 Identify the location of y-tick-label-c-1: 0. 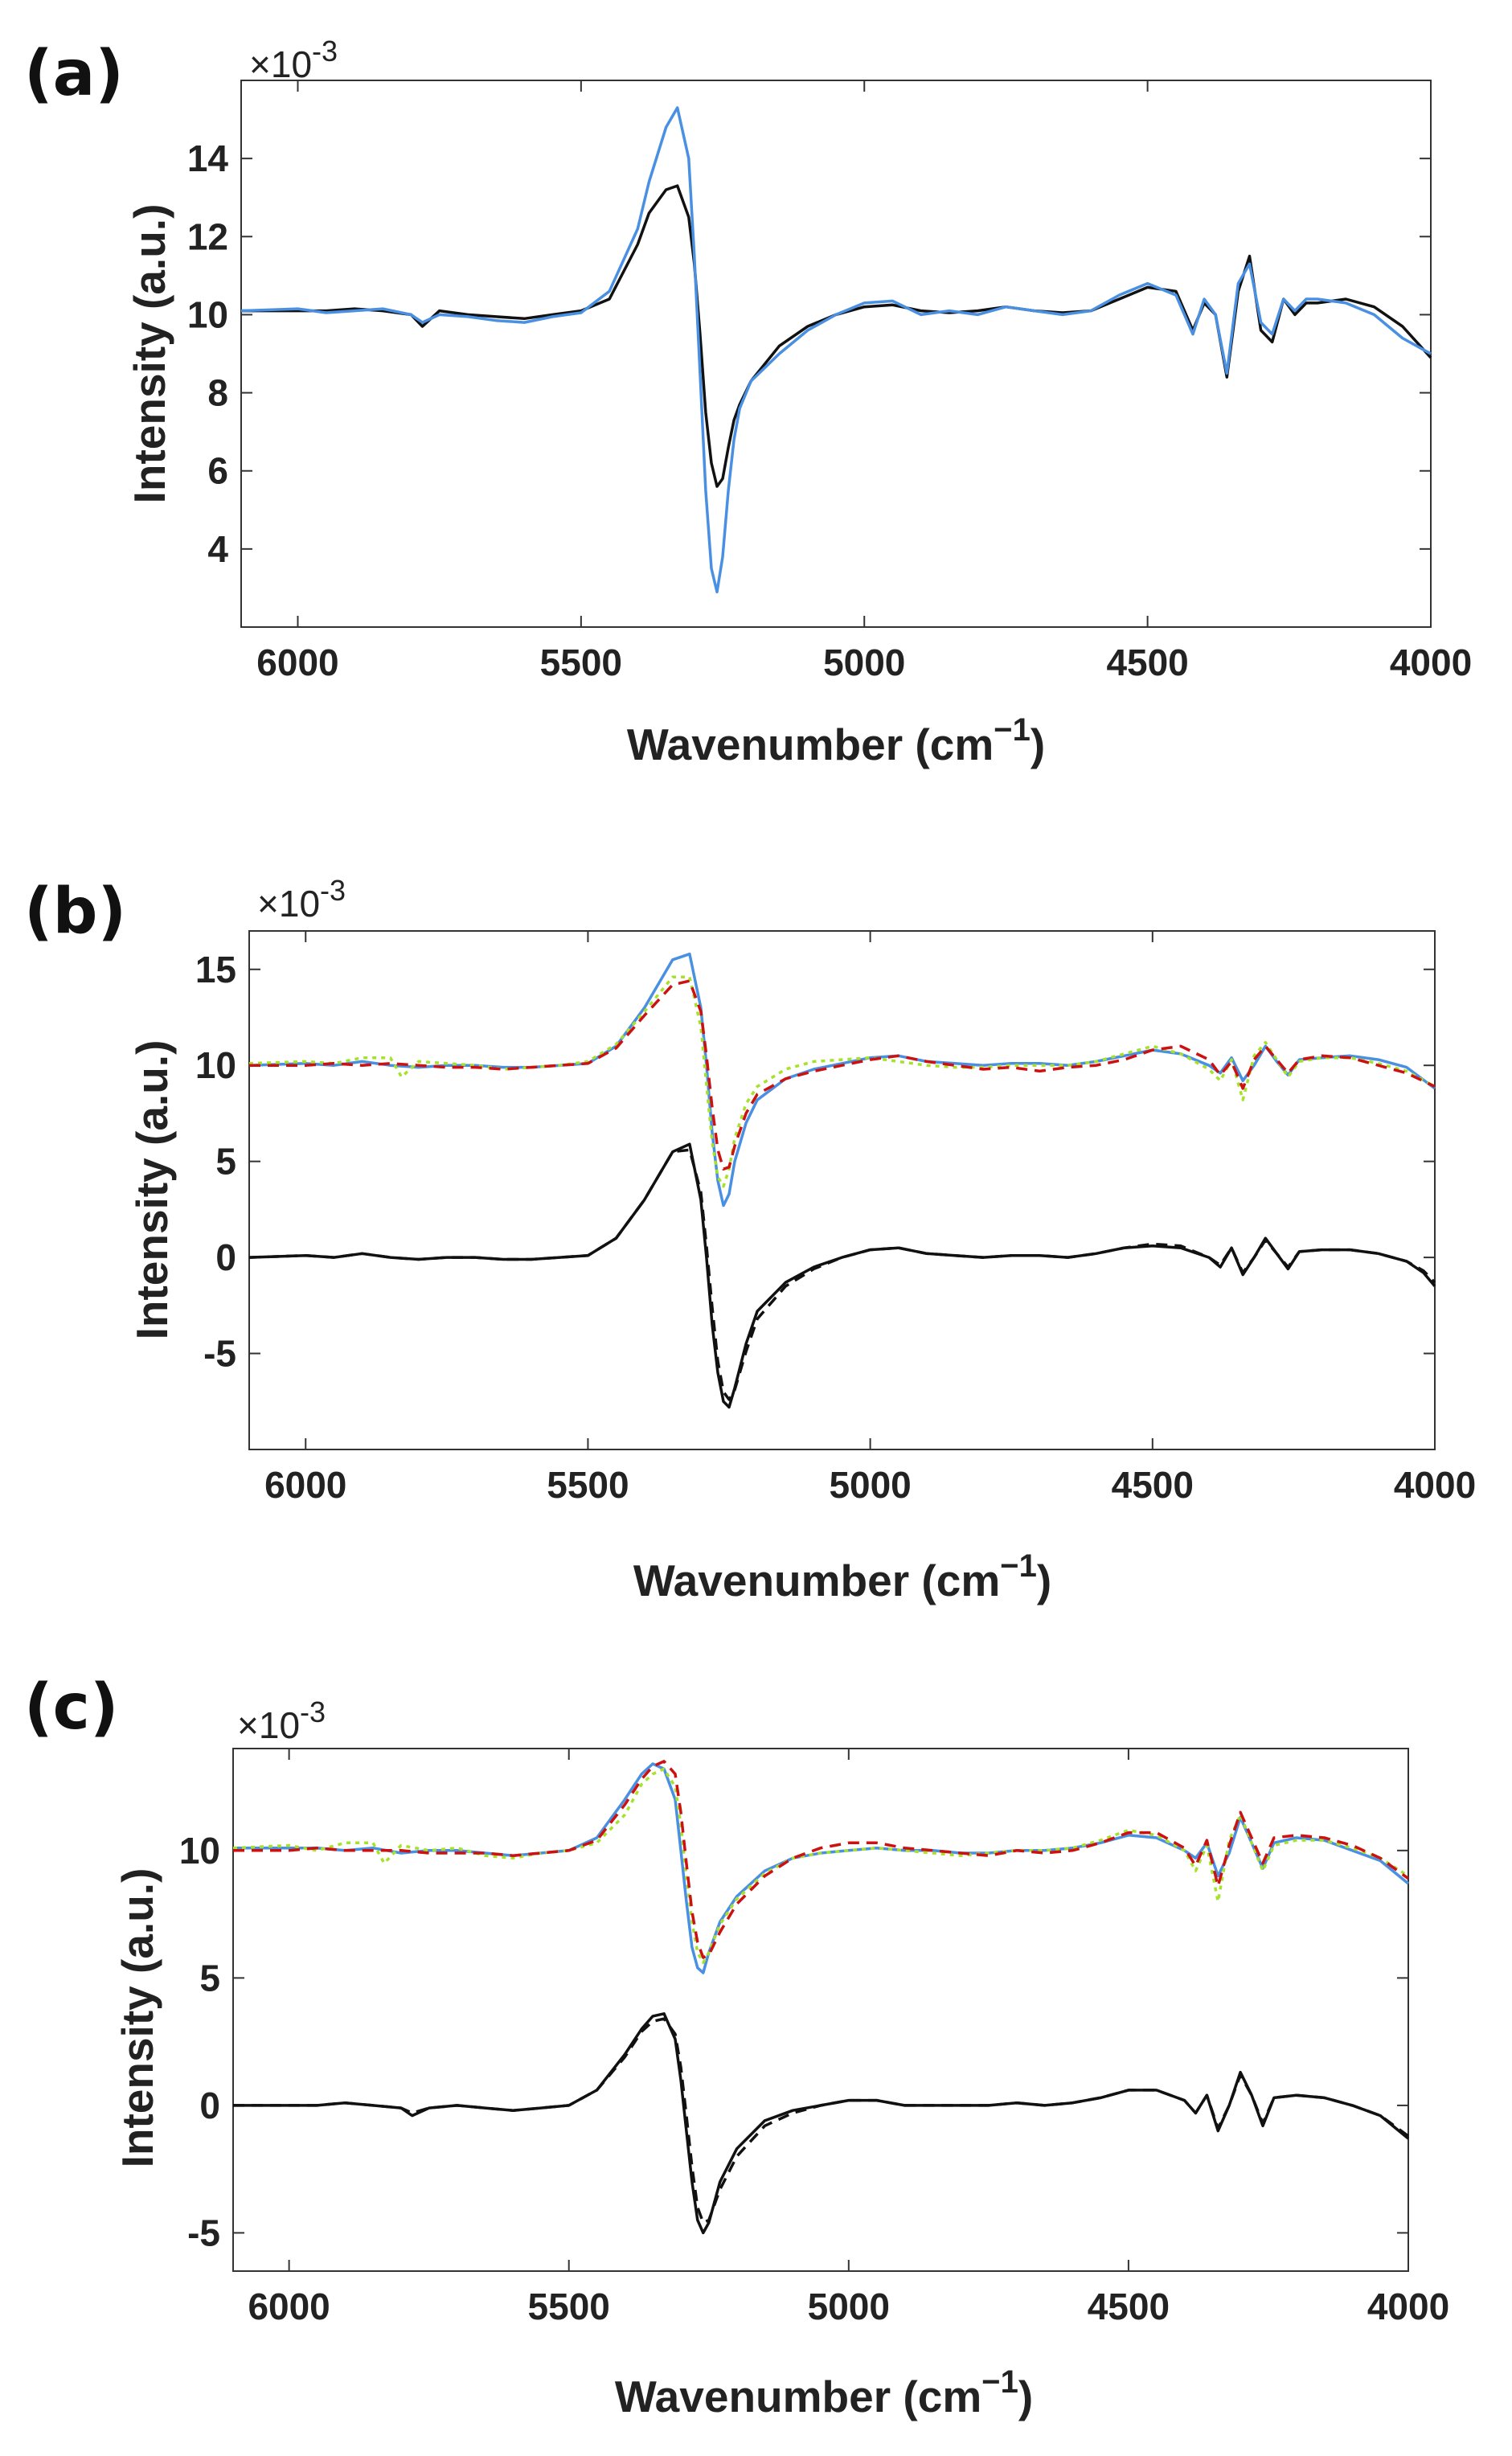
(209, 2105).